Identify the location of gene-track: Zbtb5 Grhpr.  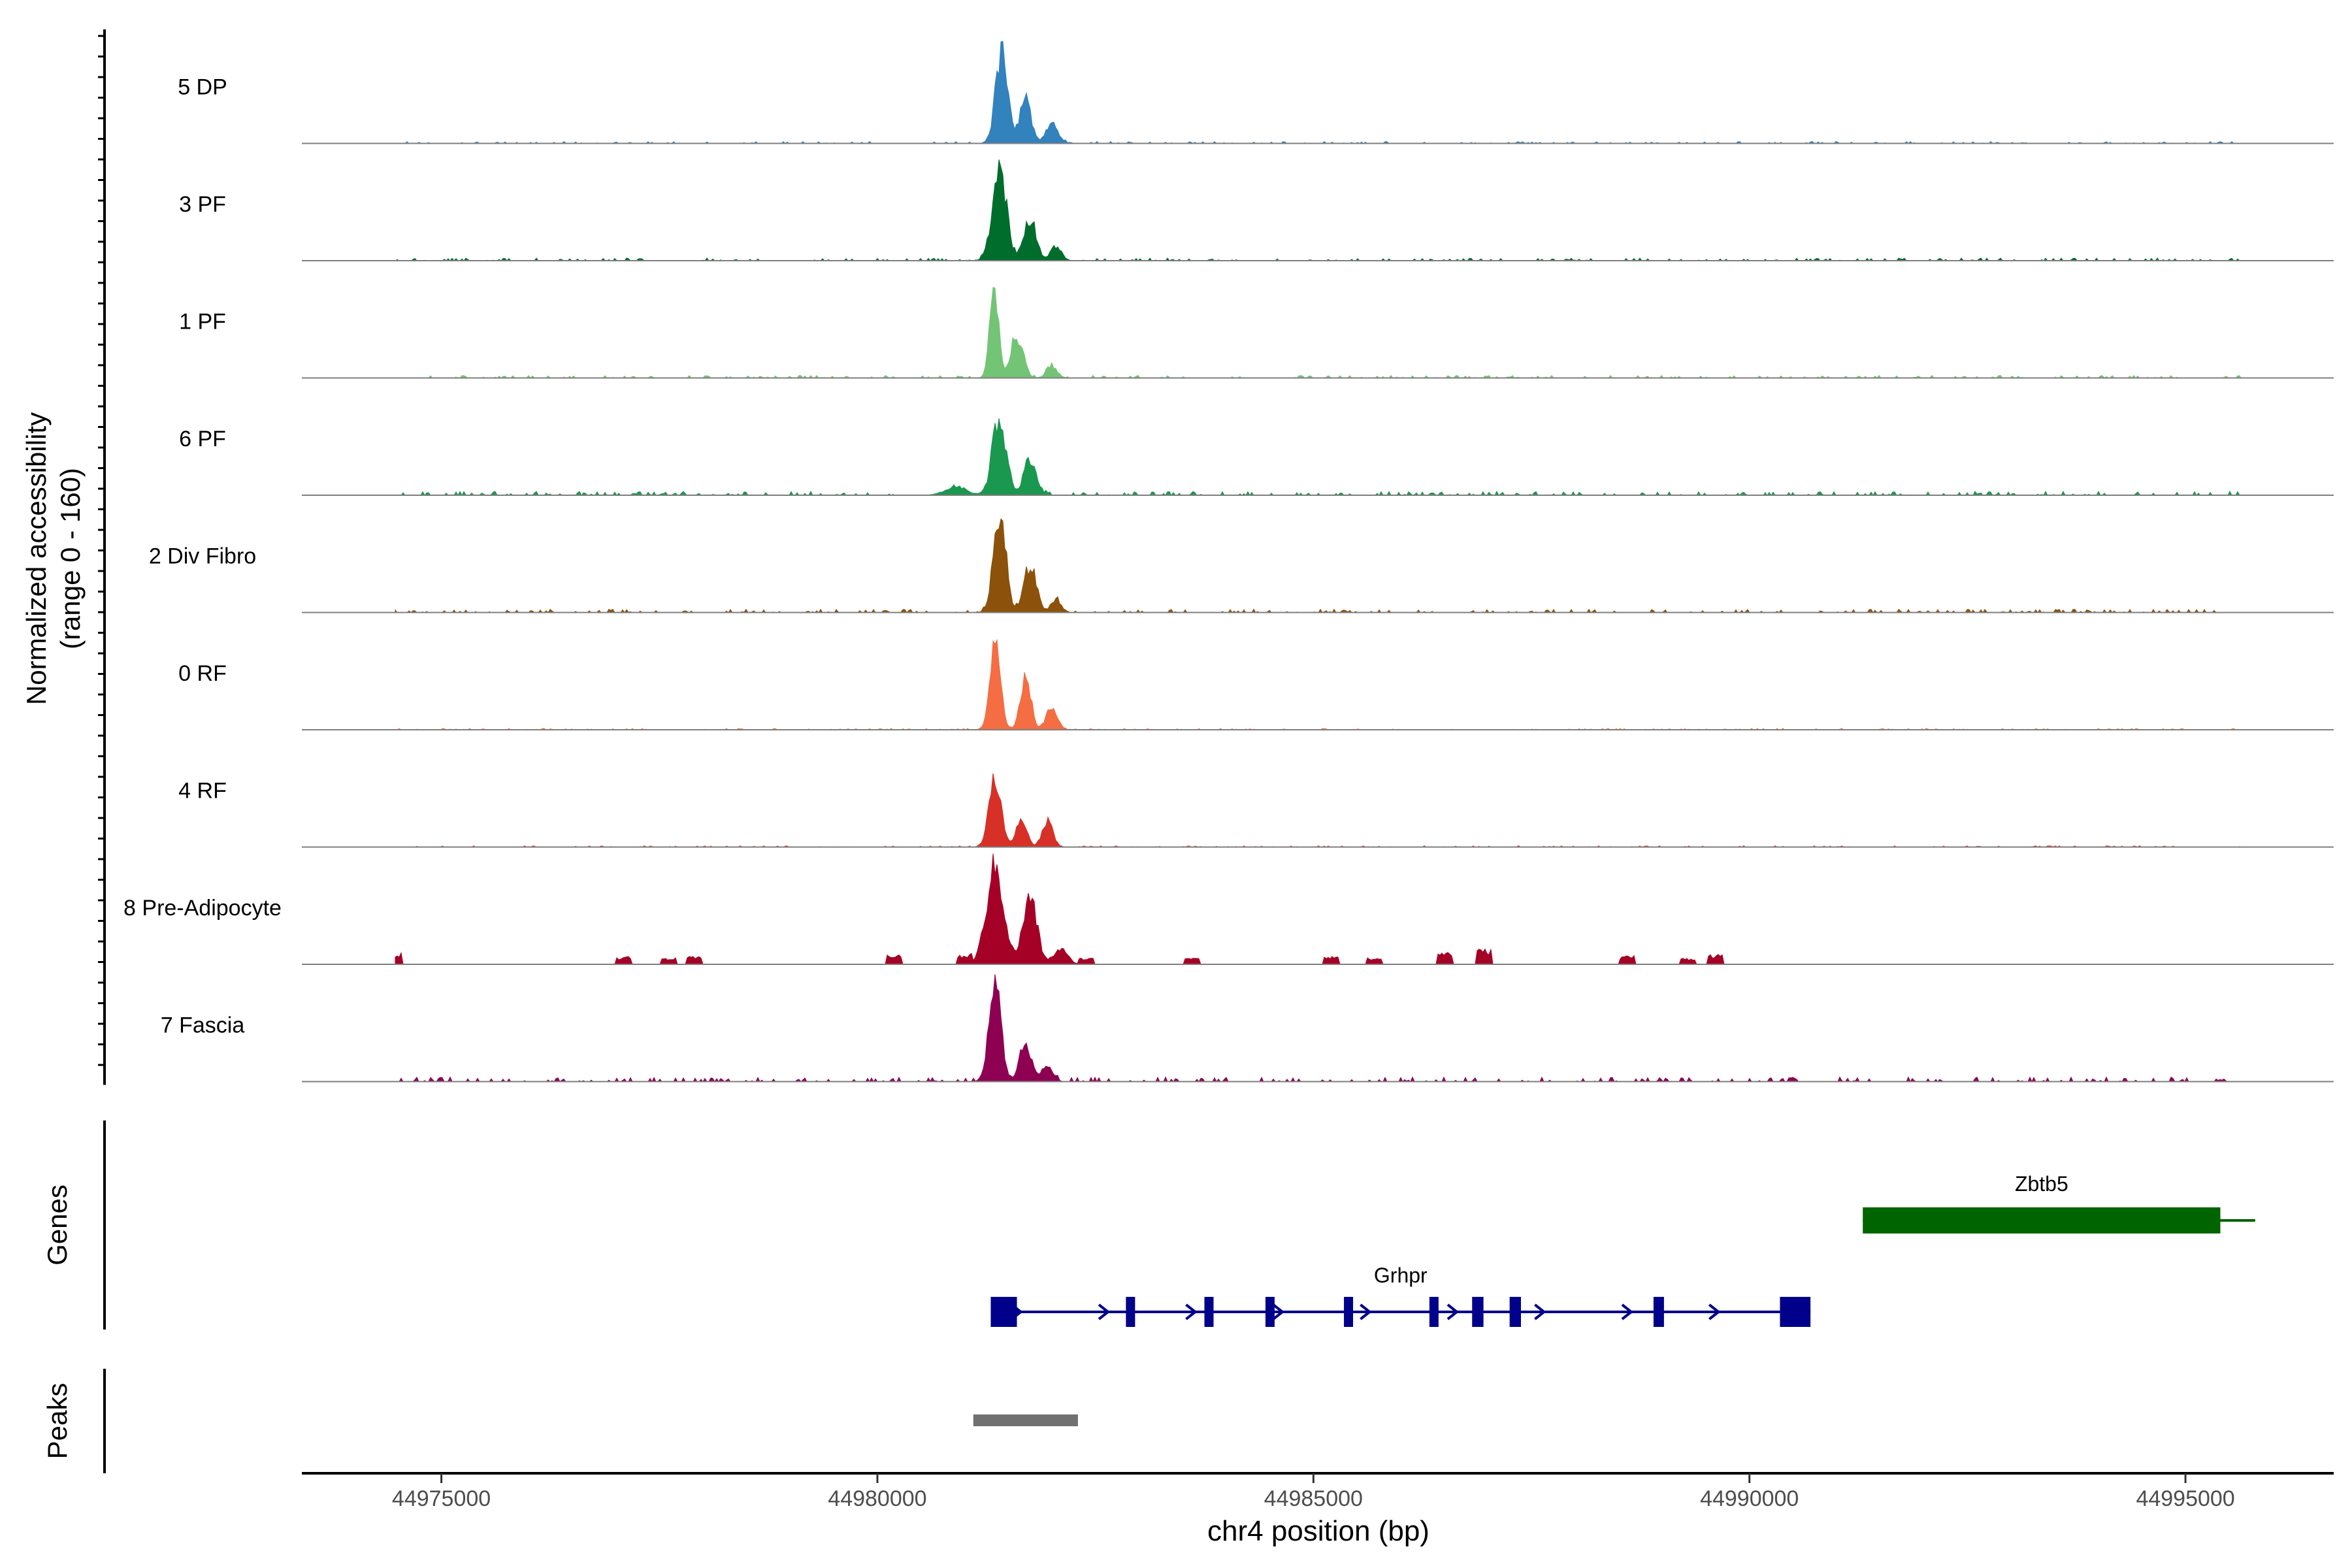
(1179, 1225).